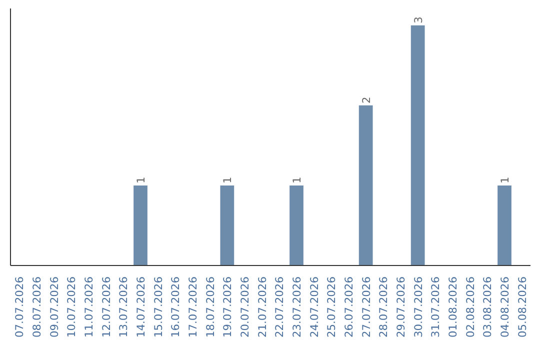 This screenshot has height=340, width=540. What do you see at coordinates (366, 100) in the screenshot?
I see `data-label: 2` at bounding box center [366, 100].